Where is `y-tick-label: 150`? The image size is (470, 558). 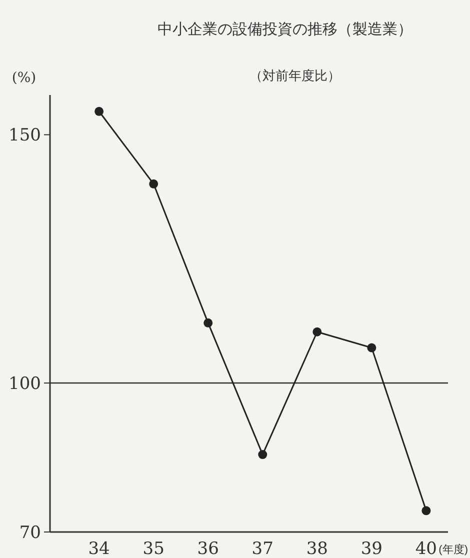 y-tick-label: 150 is located at coordinates (24, 136).